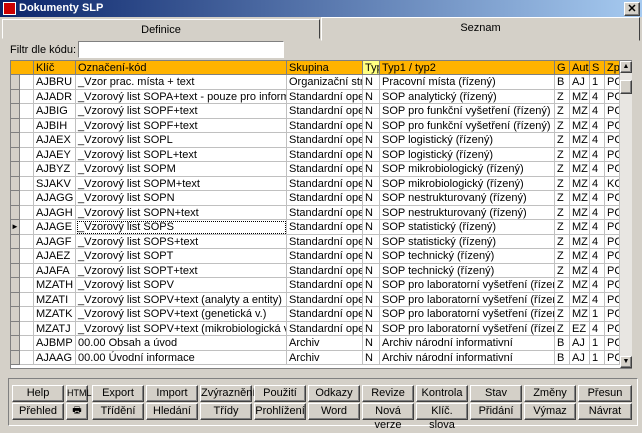 The height and width of the screenshot is (433, 642). Describe the element at coordinates (55, 212) in the screenshot. I see `table-cell: AJAGH` at that location.